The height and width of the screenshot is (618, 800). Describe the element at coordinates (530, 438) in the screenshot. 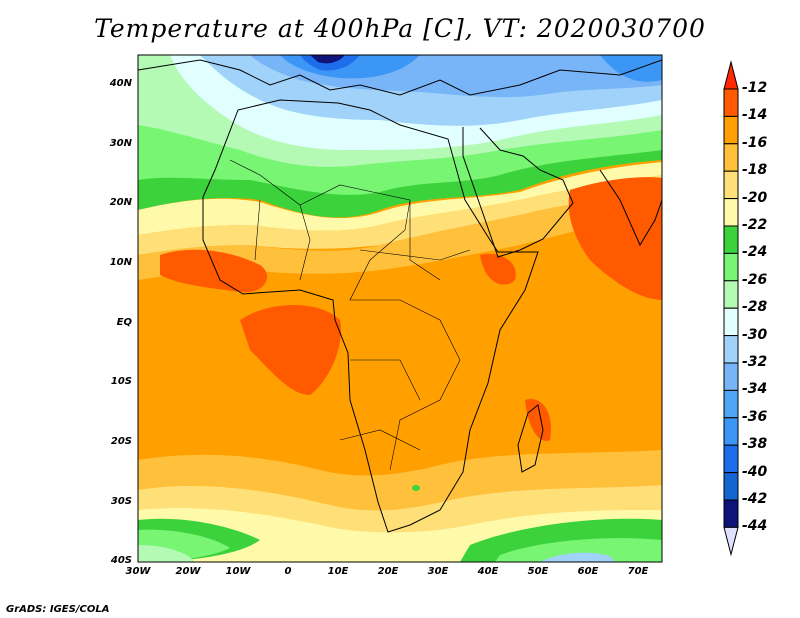

I see `madagascar-outline` at that location.